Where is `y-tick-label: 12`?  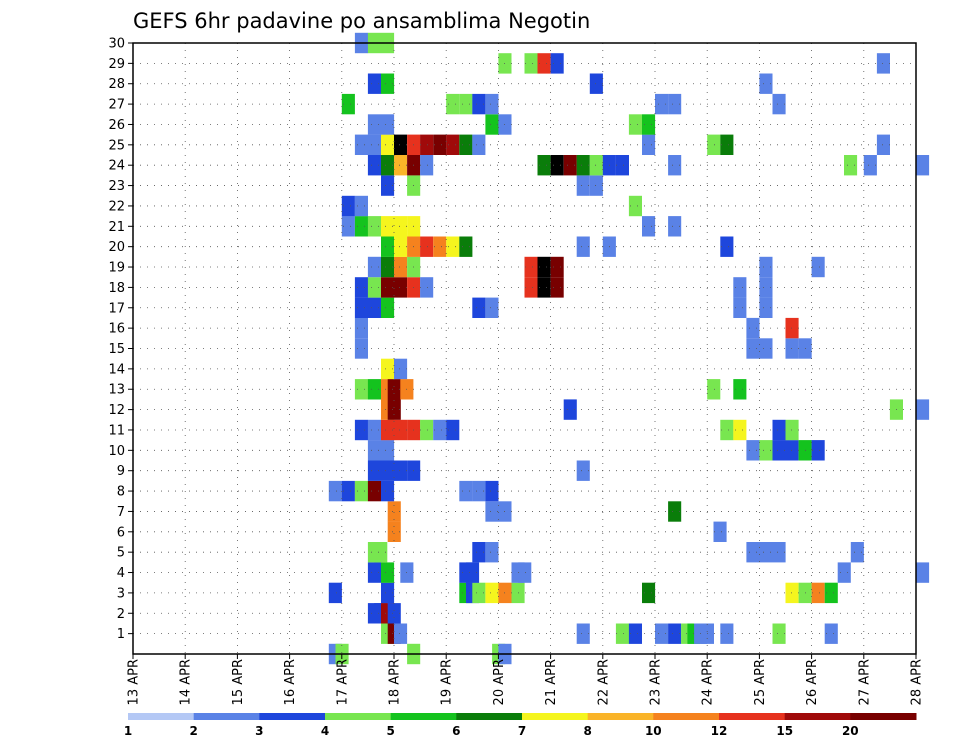
y-tick-label: 12 is located at coordinates (116, 410).